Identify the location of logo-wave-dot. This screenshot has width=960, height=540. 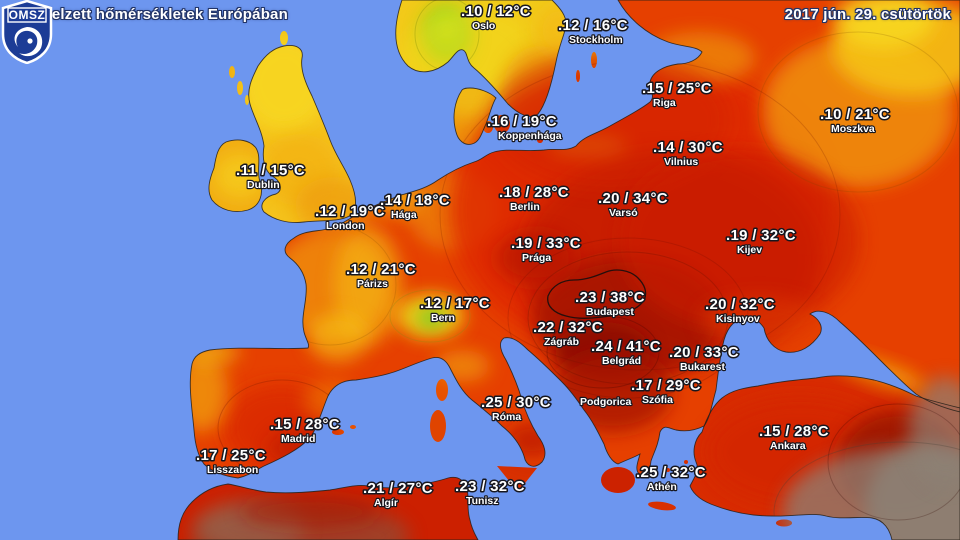
(30, 41).